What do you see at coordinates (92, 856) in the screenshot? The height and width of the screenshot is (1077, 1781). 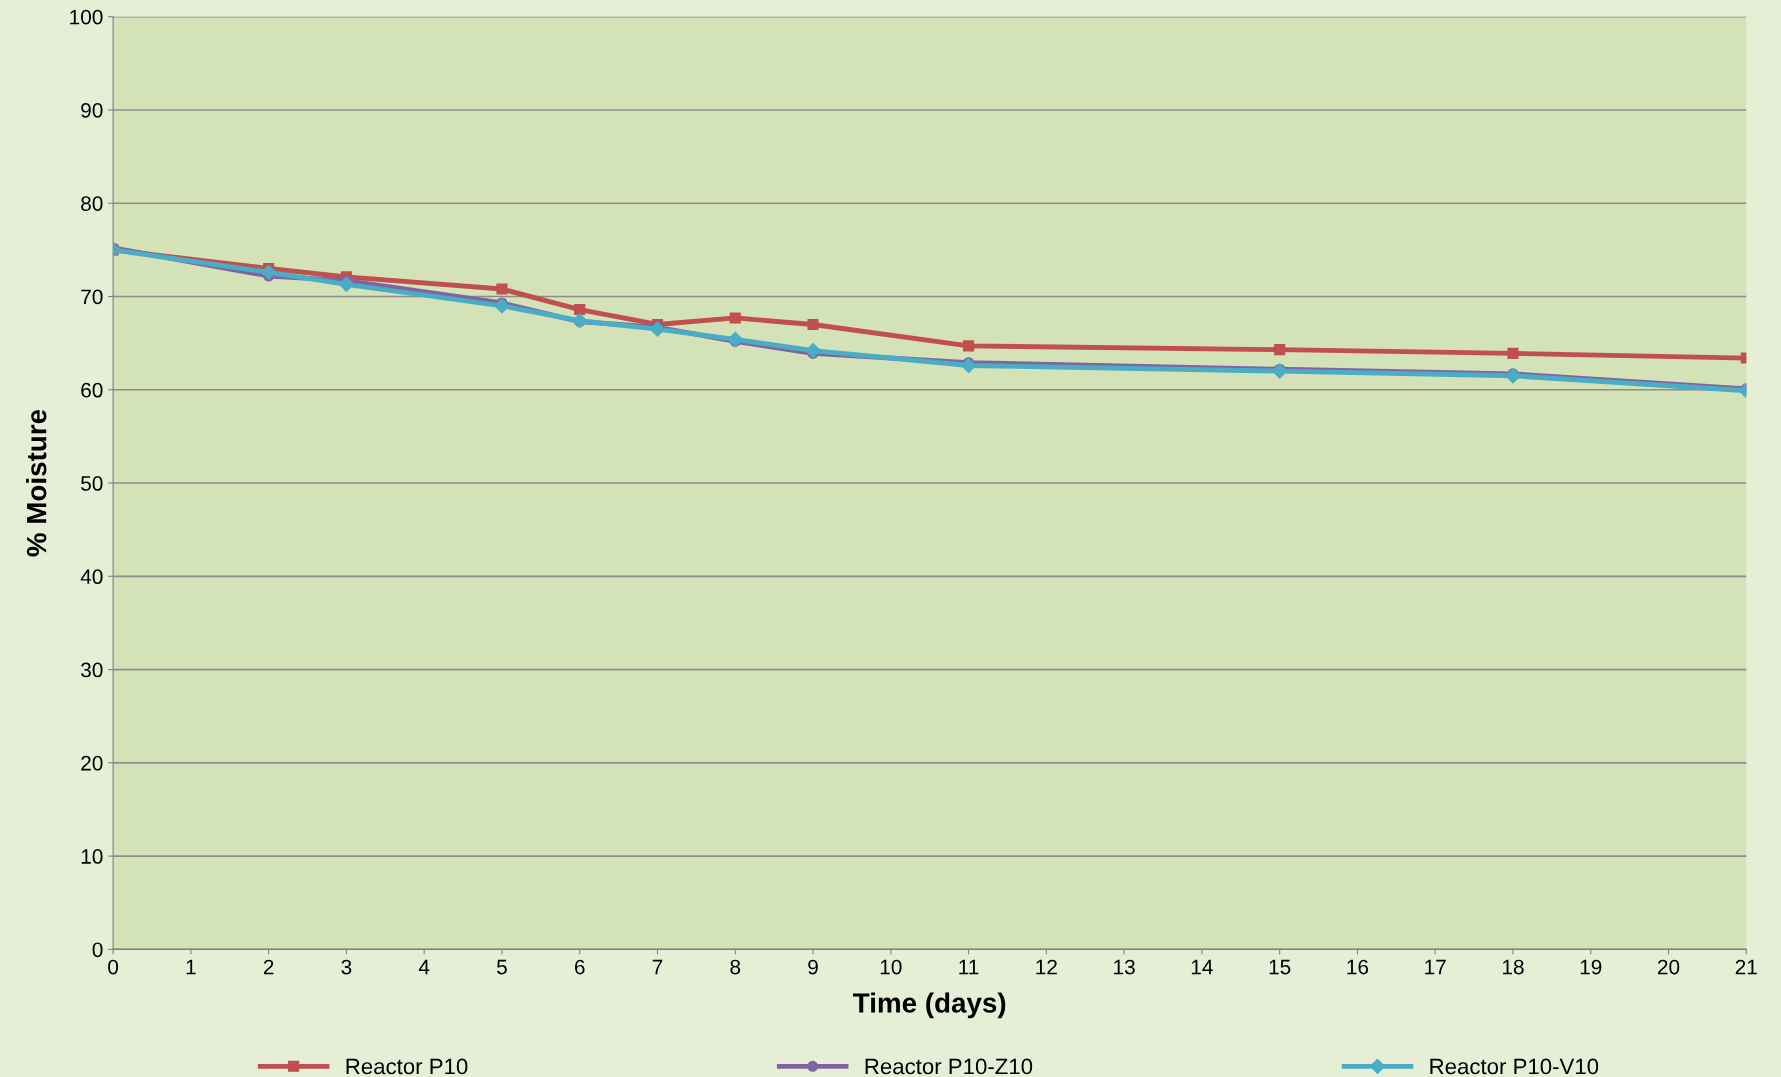 I see `y-tick-label: 10` at bounding box center [92, 856].